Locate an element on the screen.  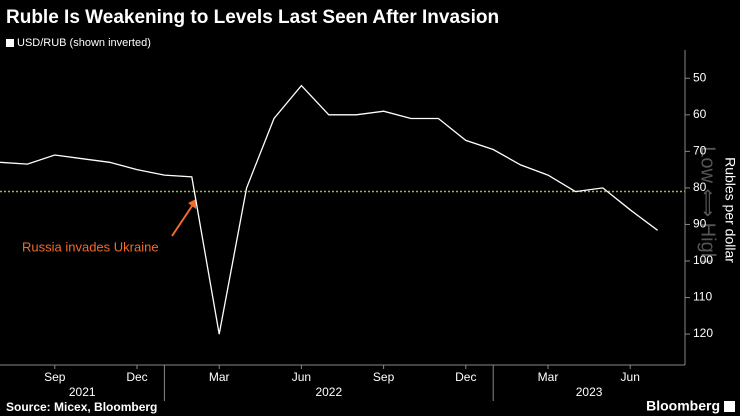
y-tick-label: 80 is located at coordinates (700, 187).